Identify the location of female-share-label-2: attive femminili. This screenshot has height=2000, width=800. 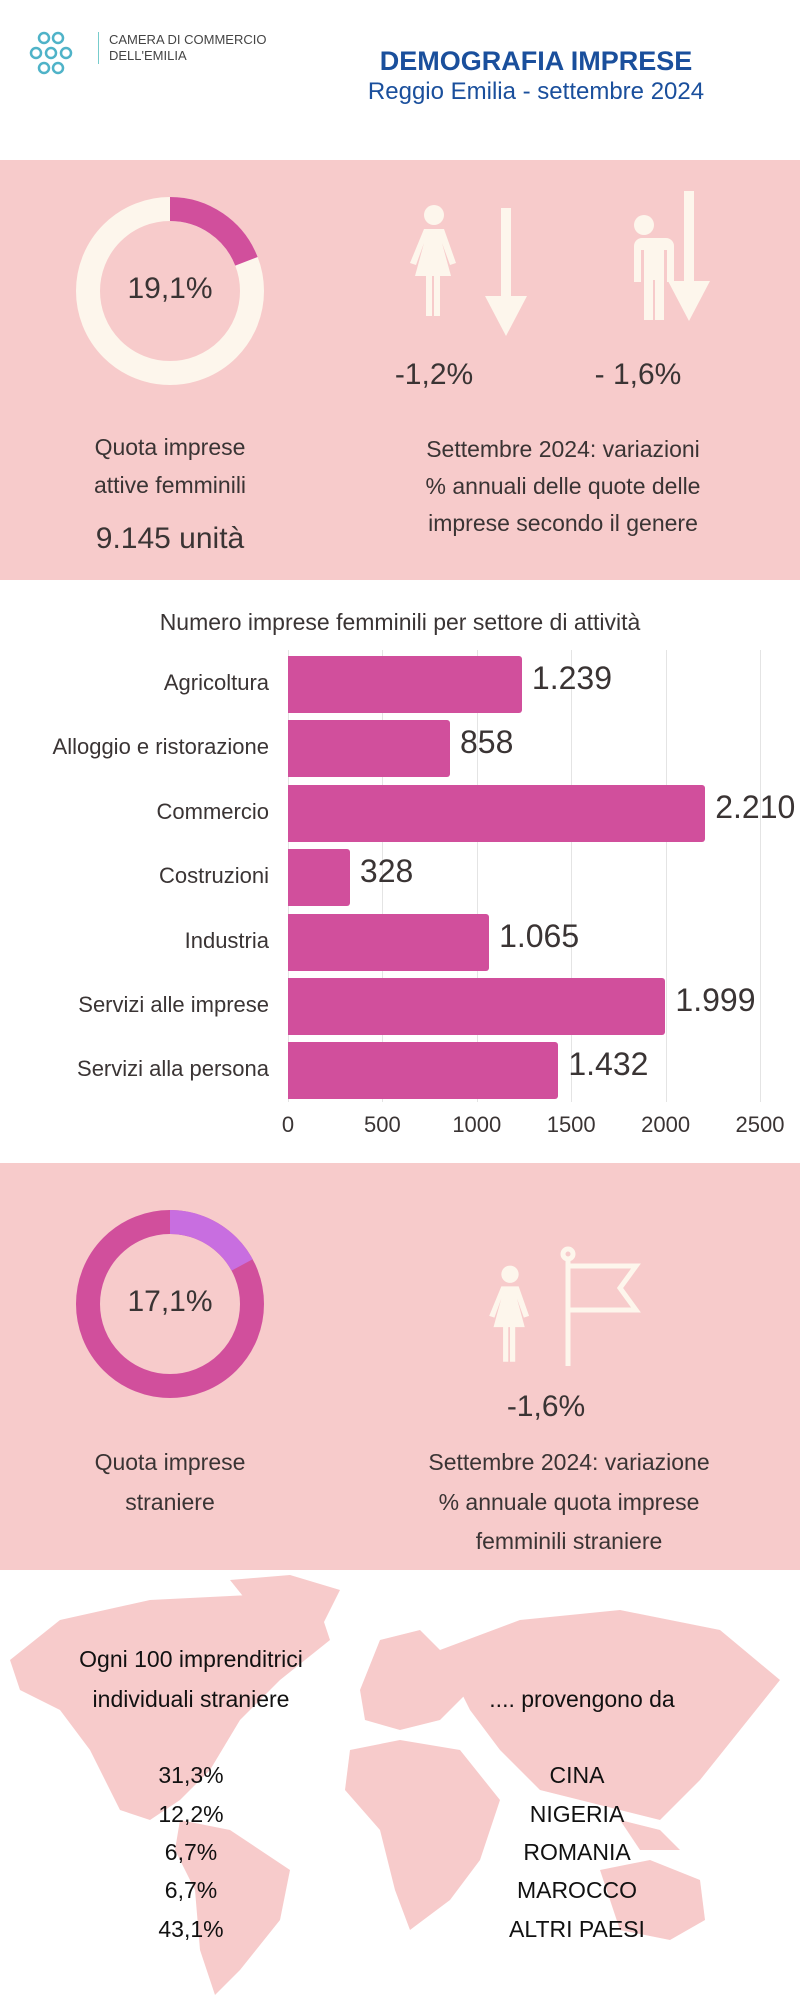
(170, 485).